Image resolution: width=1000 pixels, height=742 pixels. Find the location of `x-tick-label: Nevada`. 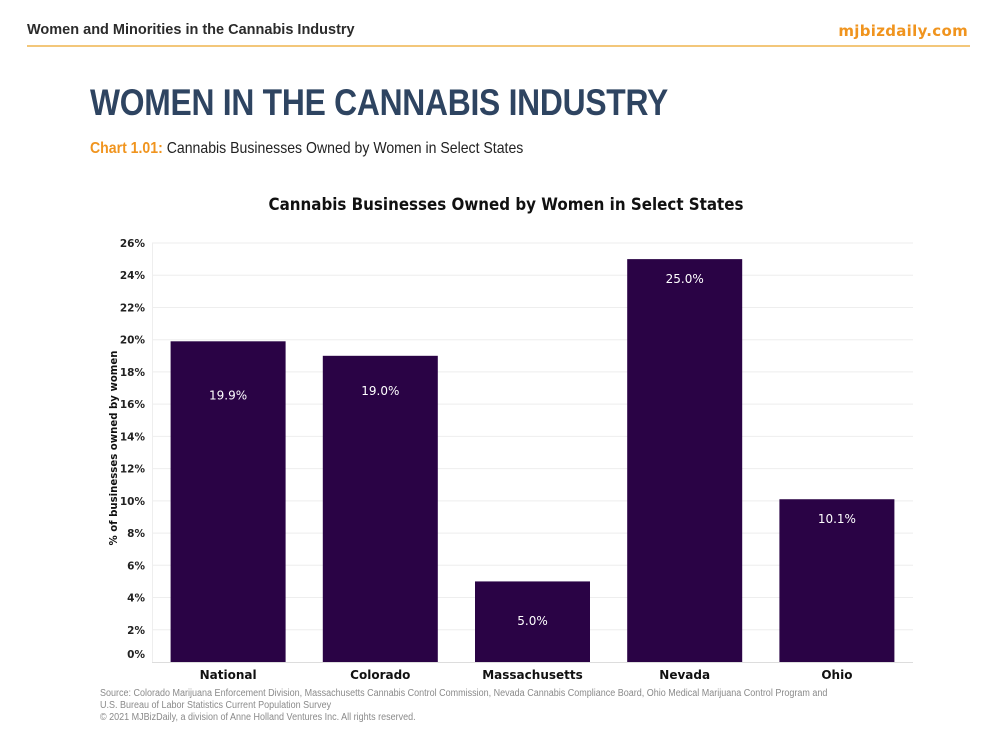

x-tick-label: Nevada is located at coordinates (684, 675).